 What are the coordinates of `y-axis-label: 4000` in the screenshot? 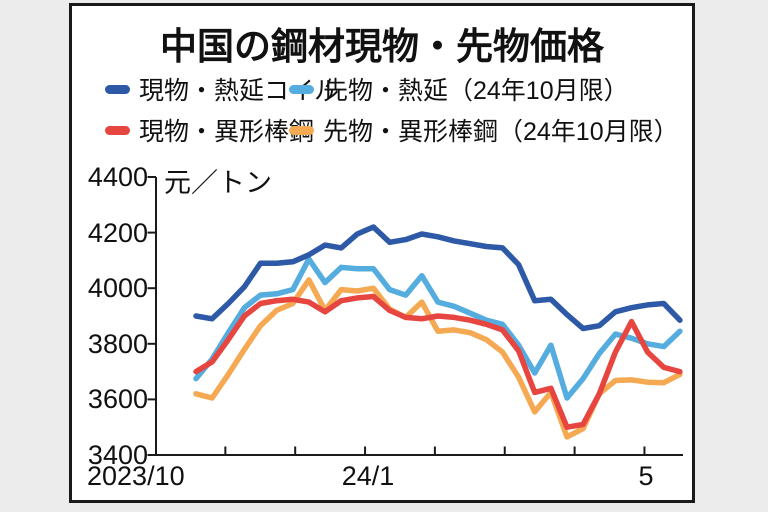 It's located at (117, 288).